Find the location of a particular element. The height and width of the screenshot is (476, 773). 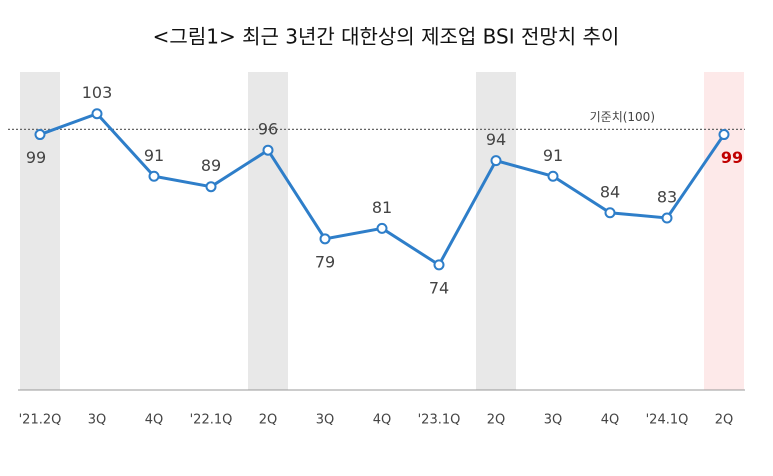

data-label: 81 is located at coordinates (382, 207).